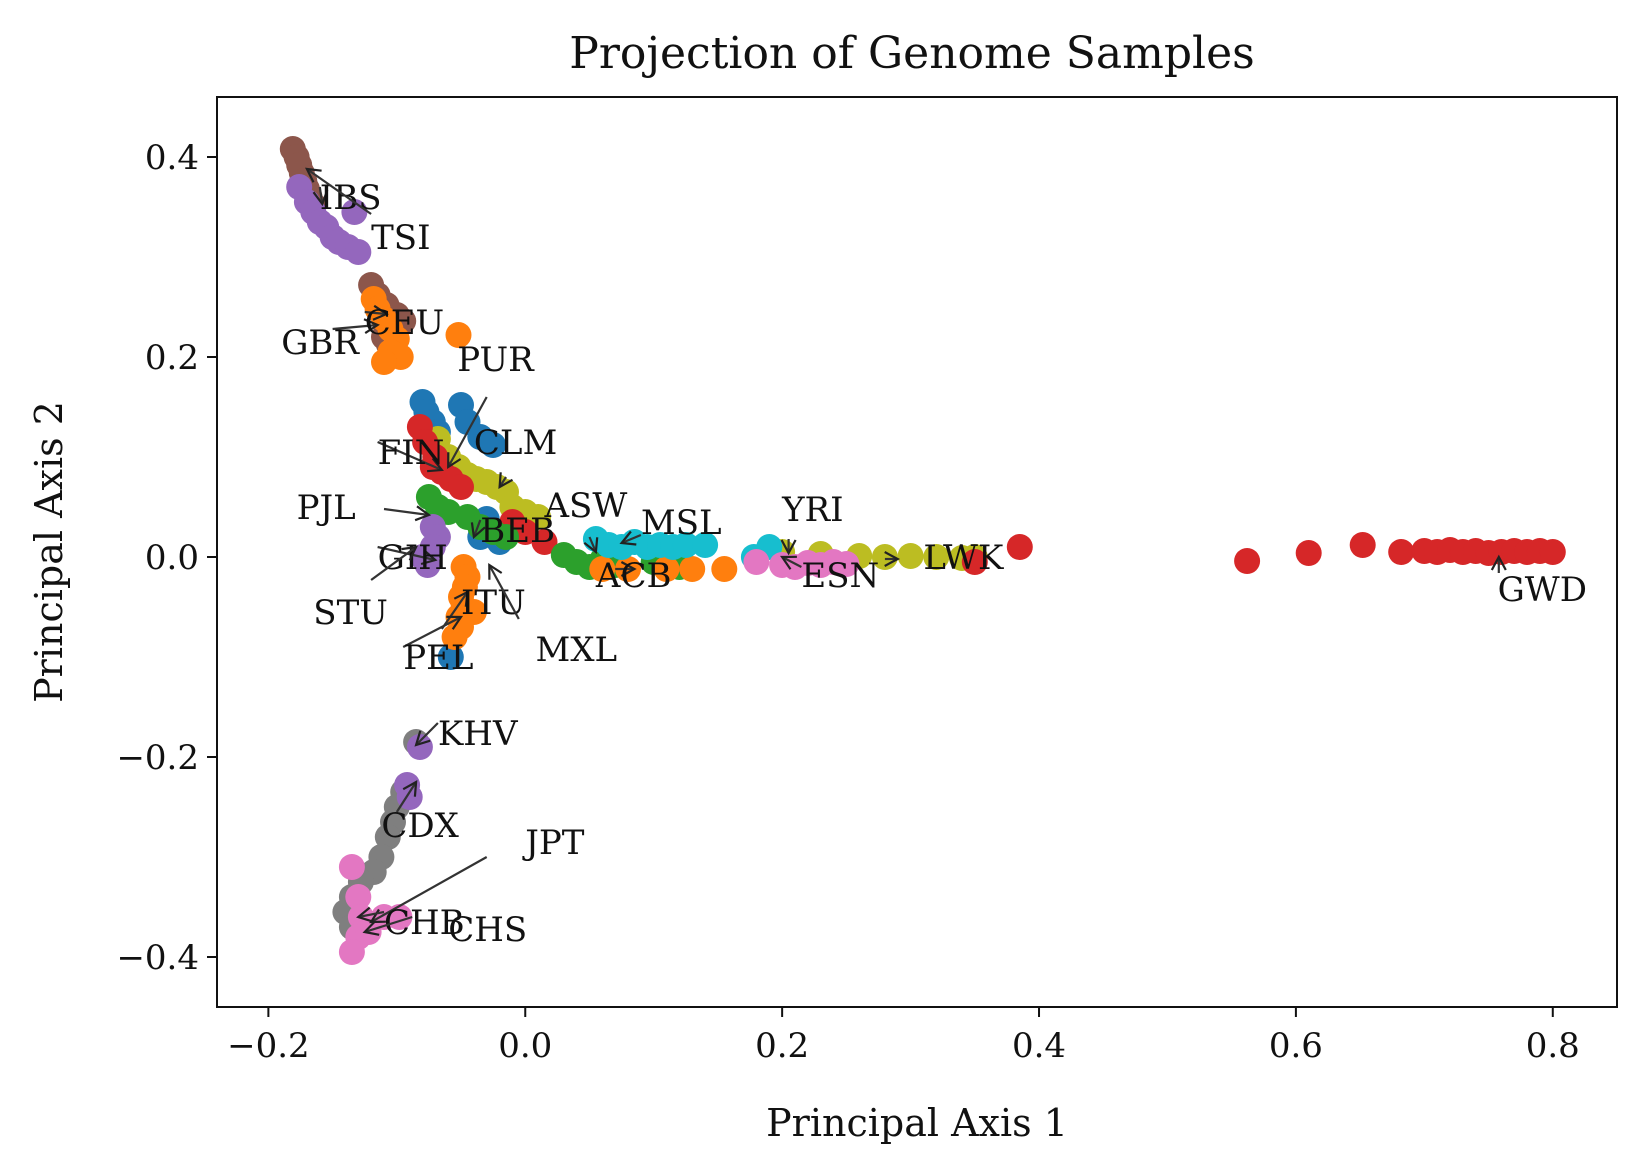 Image resolution: width=1640 pixels, height=1176 pixels. I want to click on annotation-arrowhead-tsi, so click(313, 175).